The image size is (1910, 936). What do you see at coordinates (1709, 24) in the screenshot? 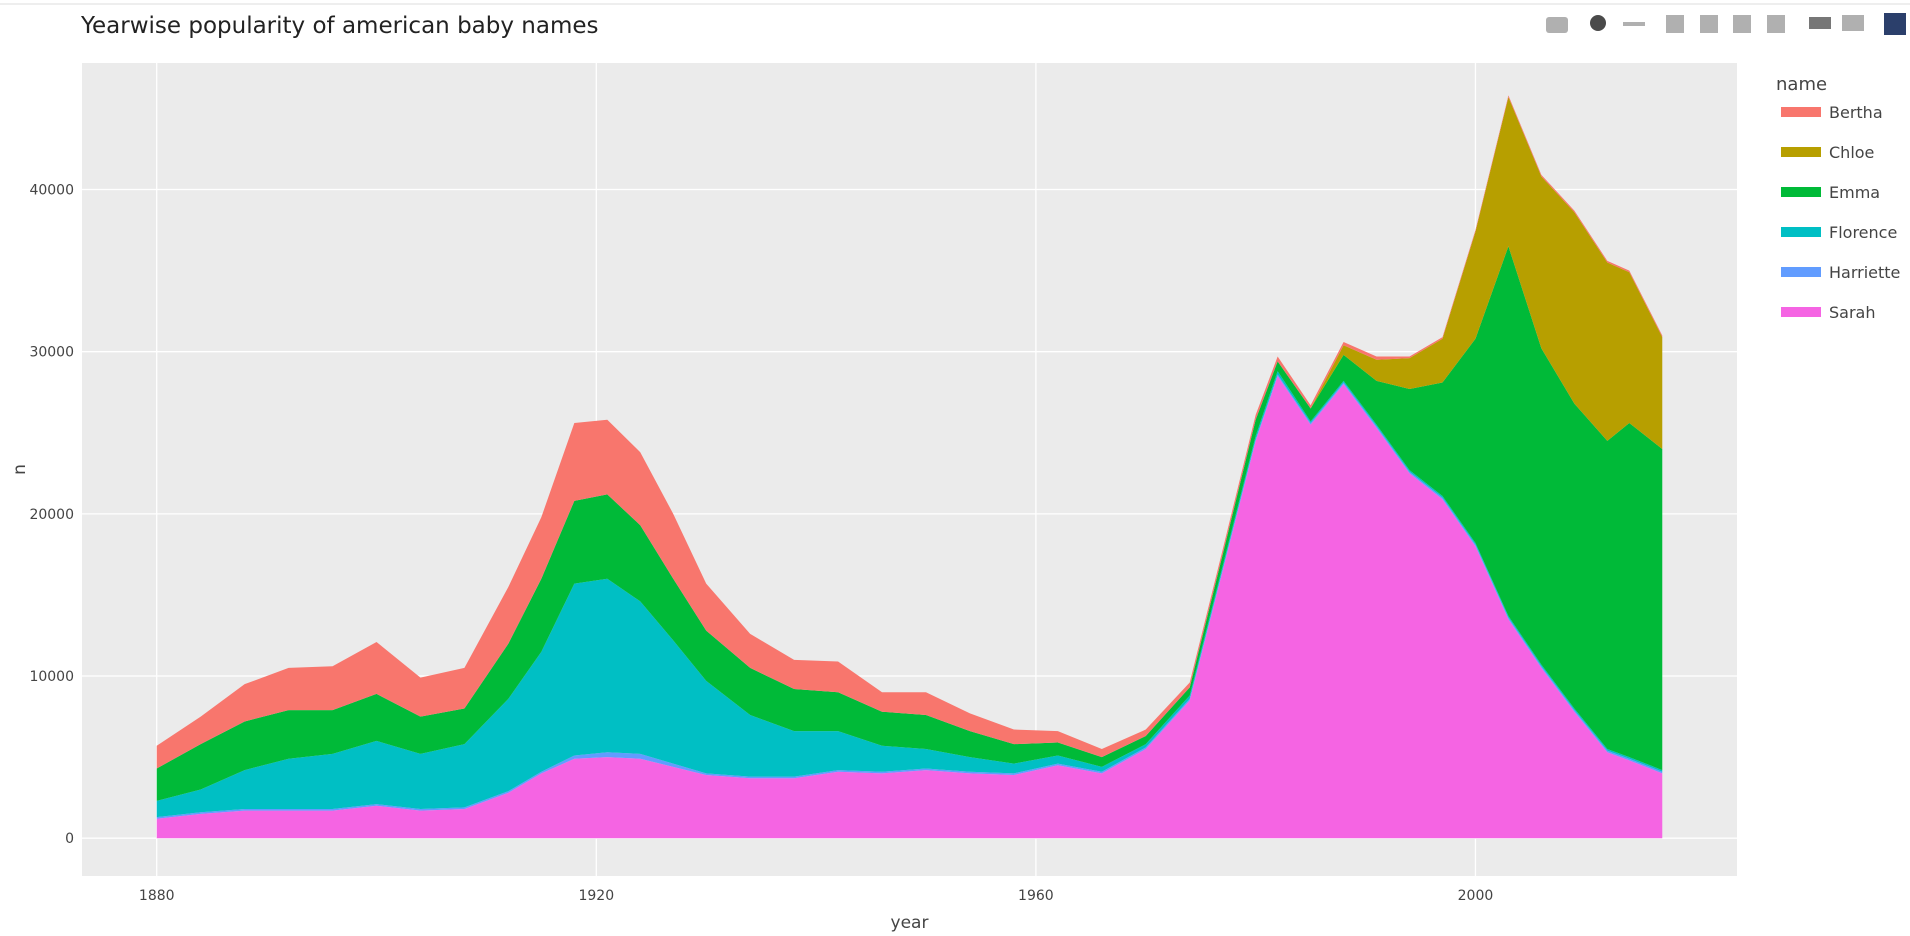
I see `modebar-zoom-out` at bounding box center [1709, 24].